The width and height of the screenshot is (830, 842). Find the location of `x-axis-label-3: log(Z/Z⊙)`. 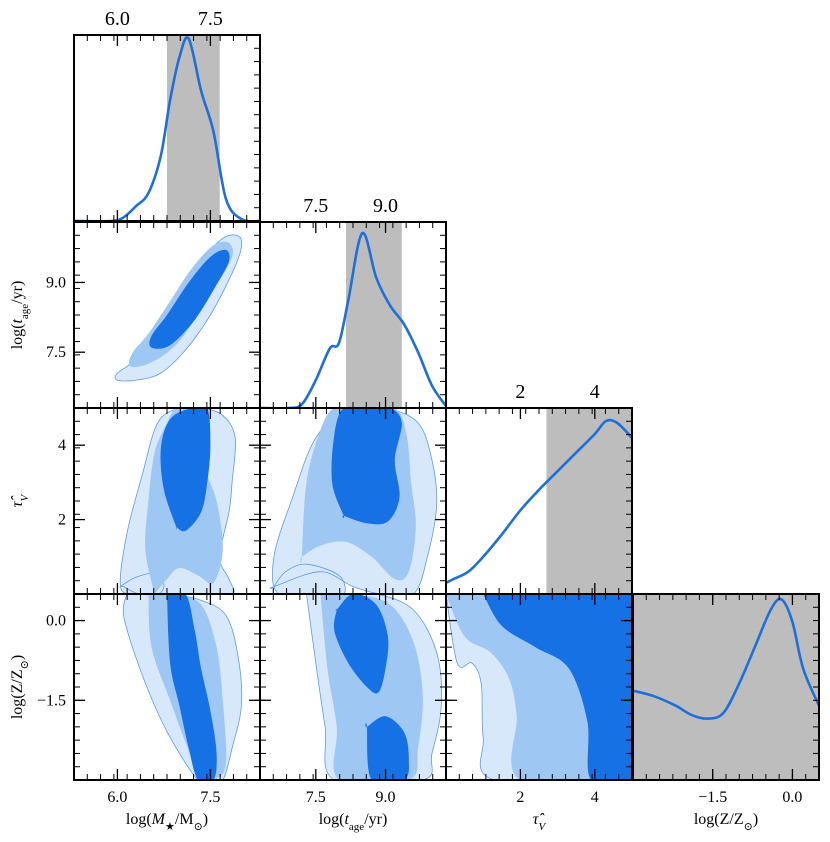

x-axis-label-3: log(Z/Z⊙) is located at coordinates (726, 822).